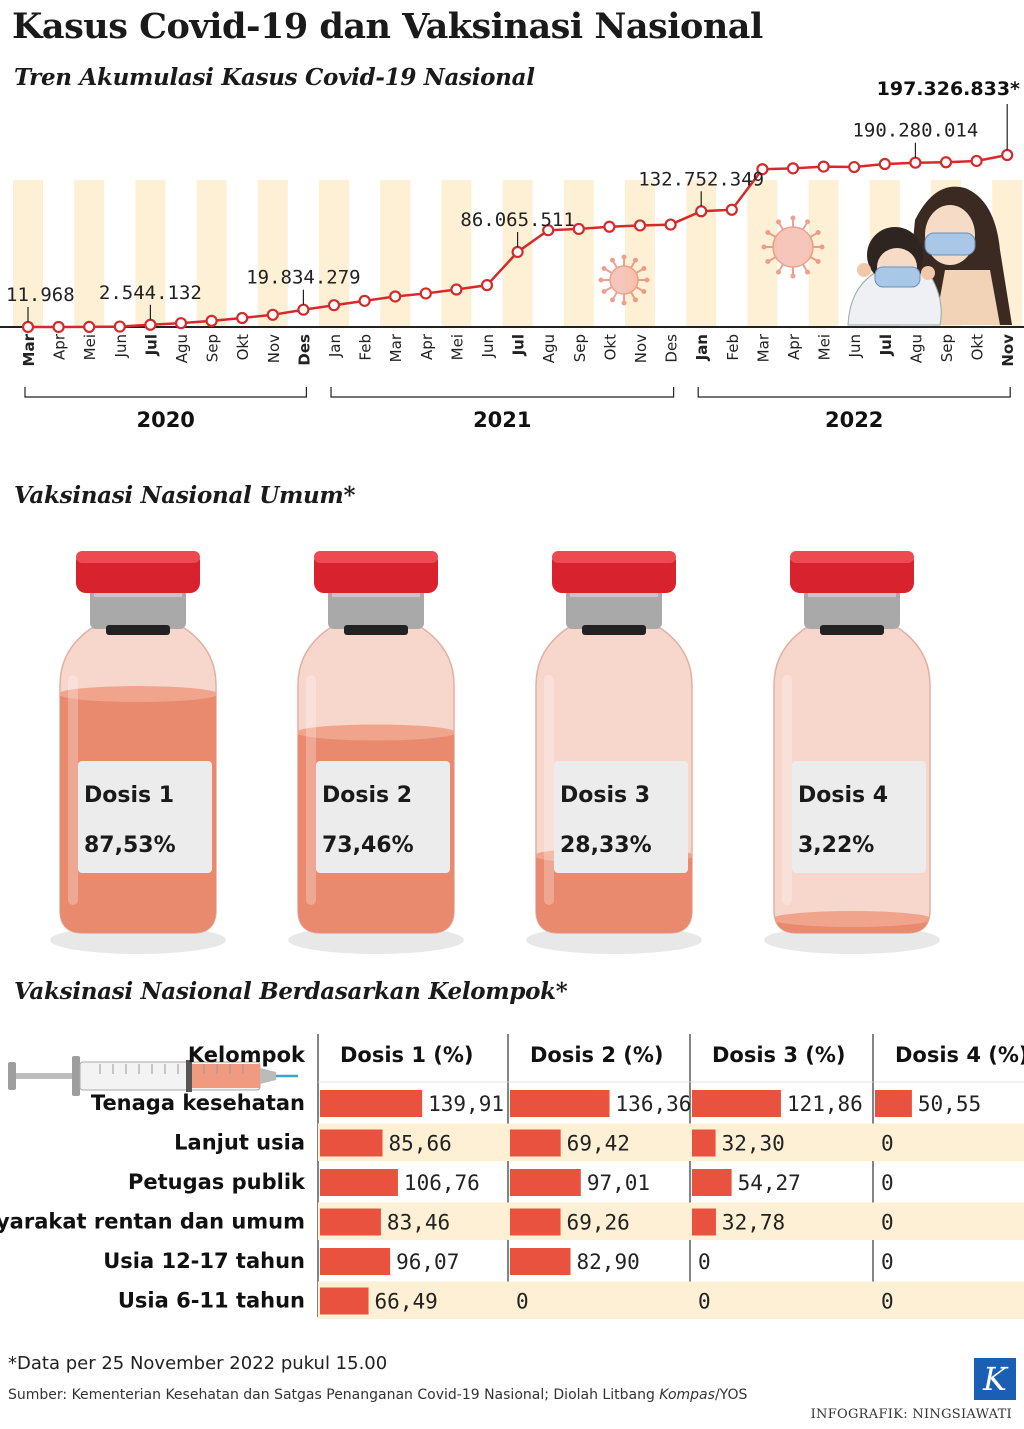  What do you see at coordinates (959, 1055) in the screenshot?
I see `column-header: Dosis 4 (%)` at bounding box center [959, 1055].